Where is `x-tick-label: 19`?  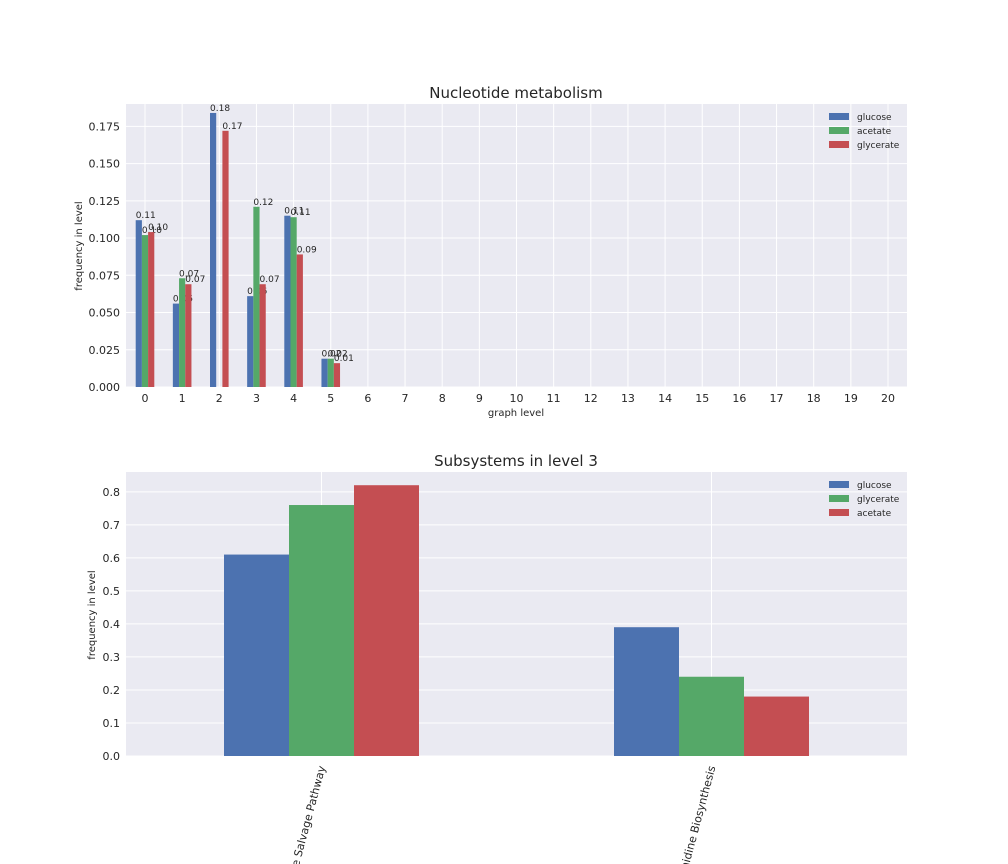 x-tick-label: 19 is located at coordinates (851, 398).